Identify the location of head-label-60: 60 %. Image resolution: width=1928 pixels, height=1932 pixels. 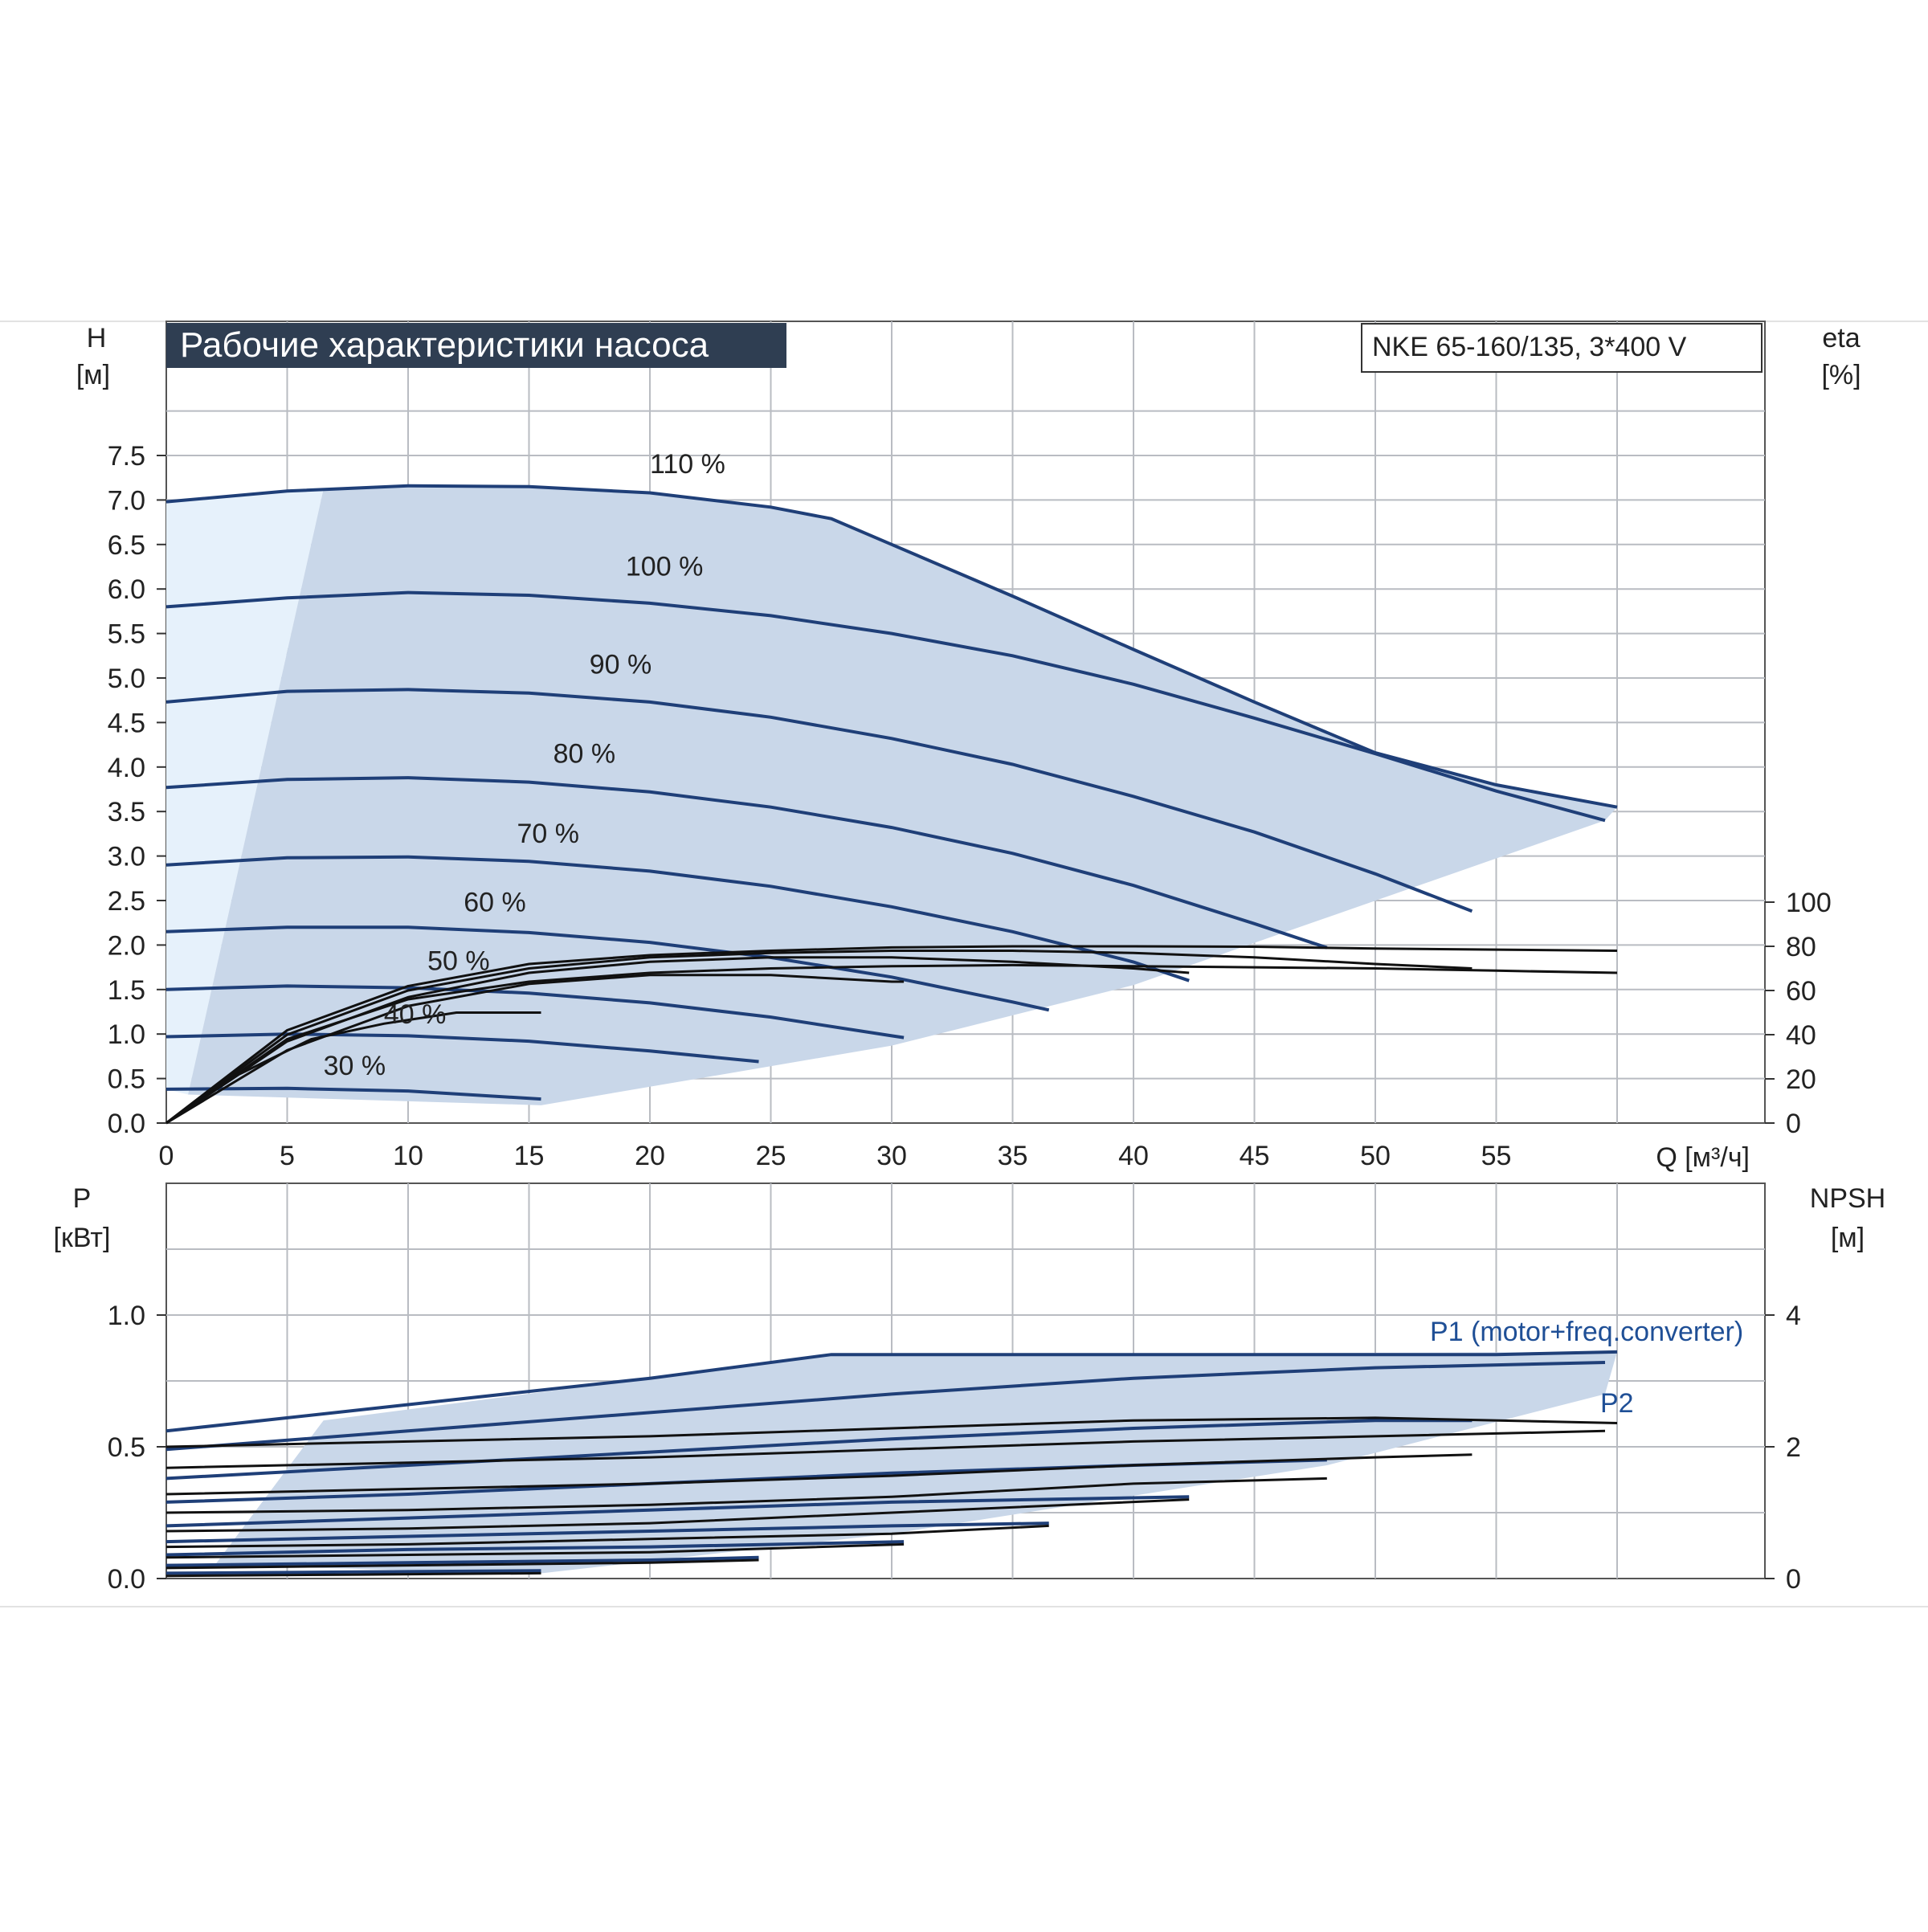
(495, 902).